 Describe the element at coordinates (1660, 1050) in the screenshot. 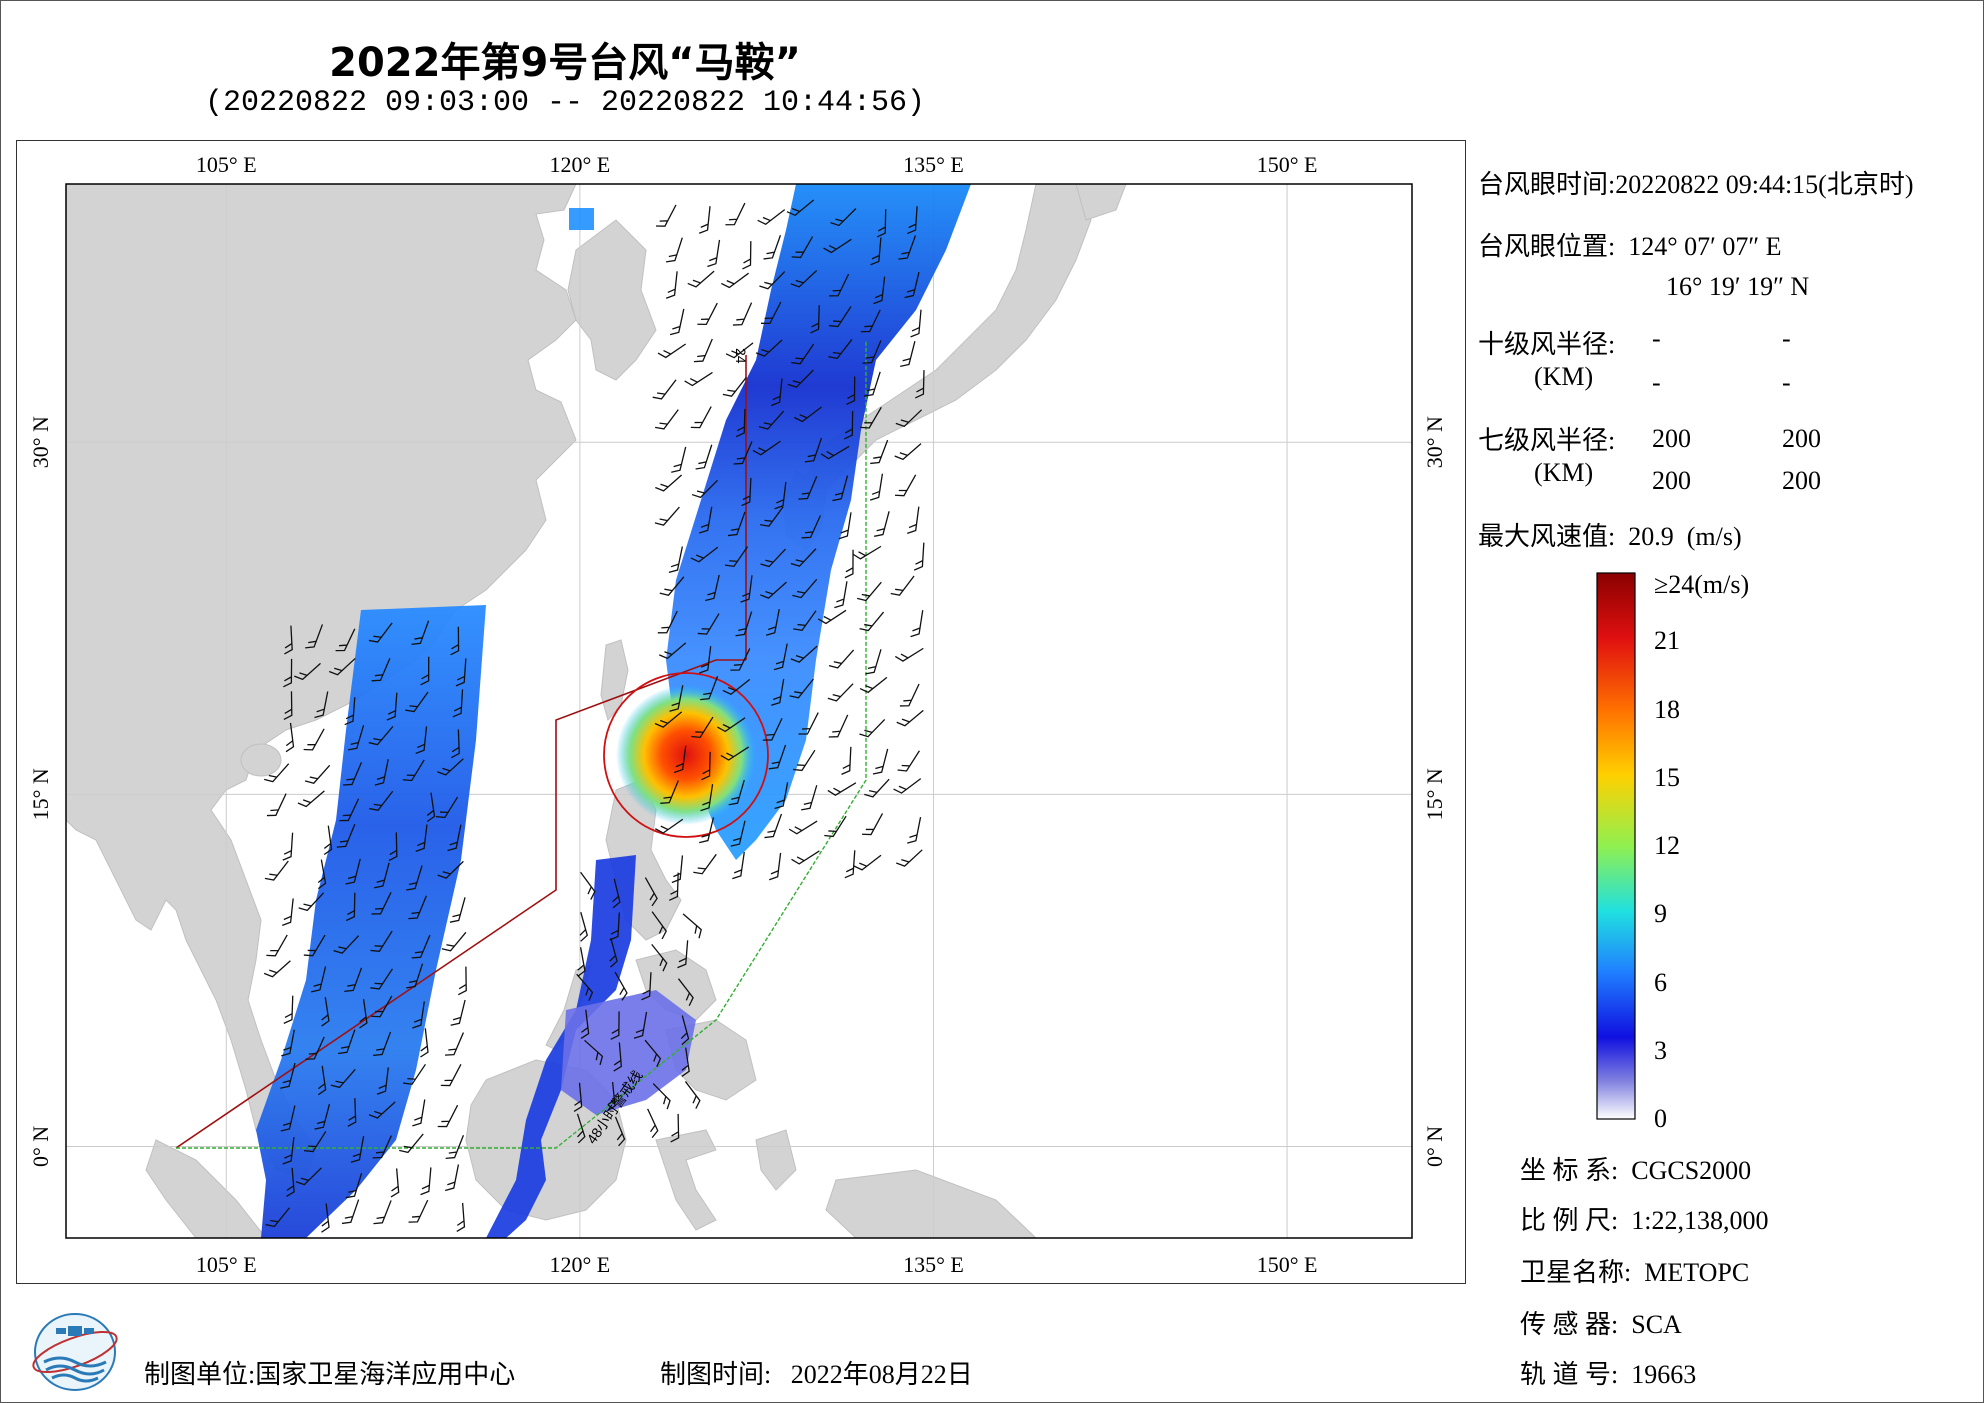

I see `colorbar-label: 3` at that location.